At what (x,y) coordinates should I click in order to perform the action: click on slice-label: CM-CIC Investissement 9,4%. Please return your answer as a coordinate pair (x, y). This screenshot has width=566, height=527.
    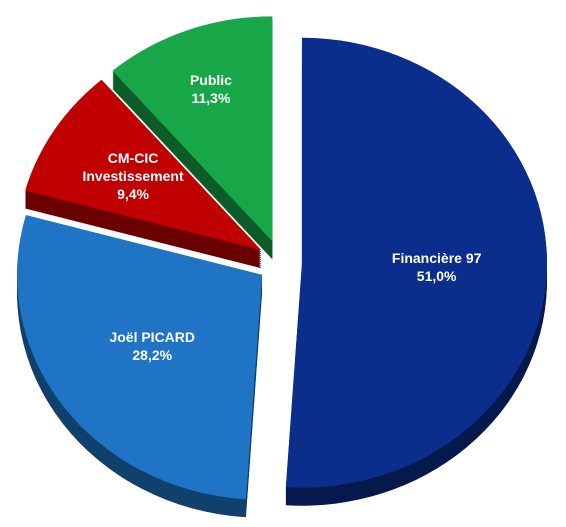
    Looking at the image, I should click on (133, 176).